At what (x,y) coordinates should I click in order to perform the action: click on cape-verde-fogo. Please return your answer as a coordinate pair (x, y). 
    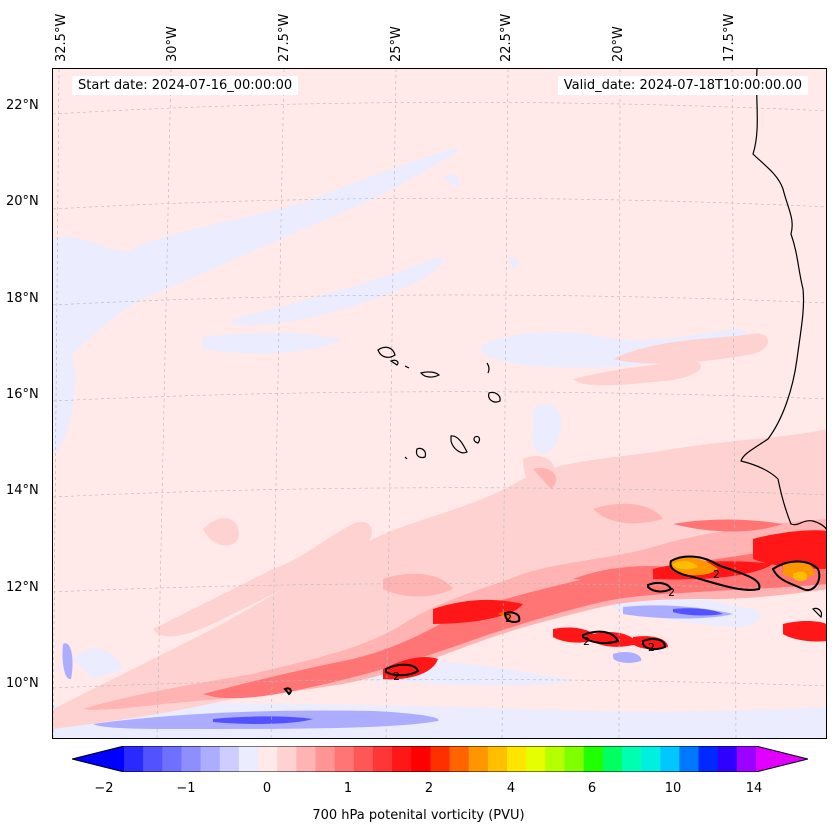
    Looking at the image, I should click on (421, 453).